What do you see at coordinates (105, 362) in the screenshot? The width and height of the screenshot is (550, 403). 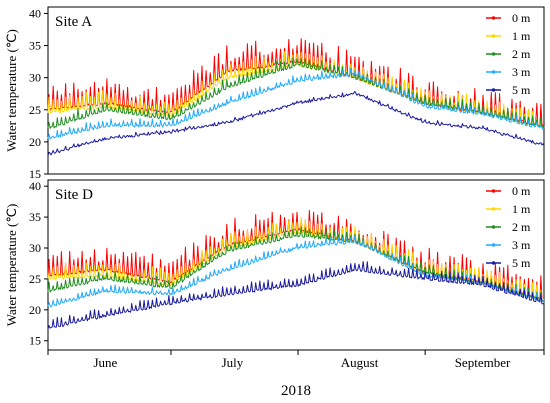 I see `month-label: June` at bounding box center [105, 362].